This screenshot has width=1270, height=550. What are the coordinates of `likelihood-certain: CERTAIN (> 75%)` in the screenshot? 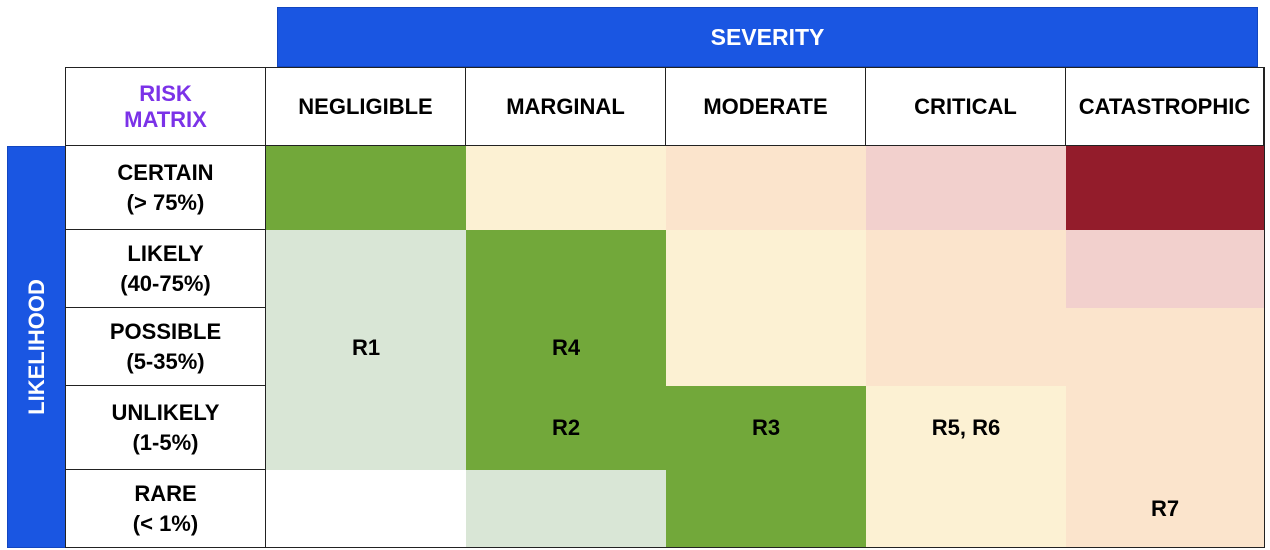 It's located at (165, 187).